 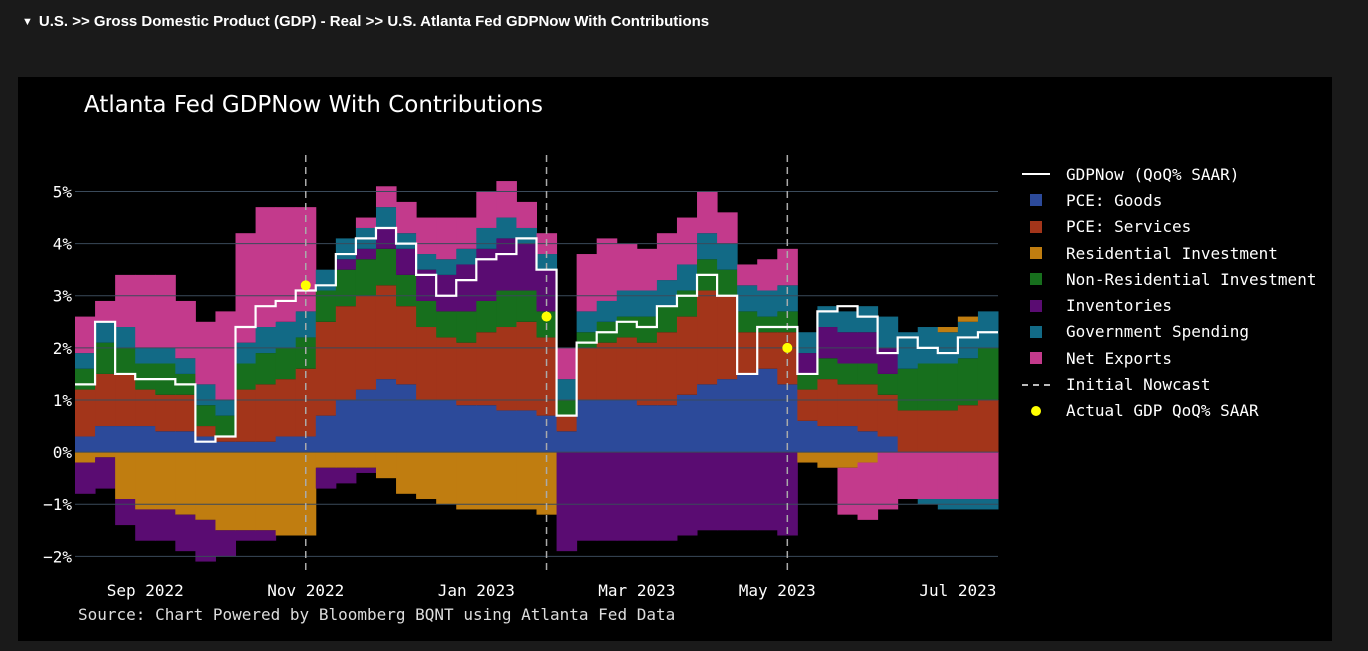 What do you see at coordinates (63, 244) in the screenshot?
I see `y-tick-label: 4%` at bounding box center [63, 244].